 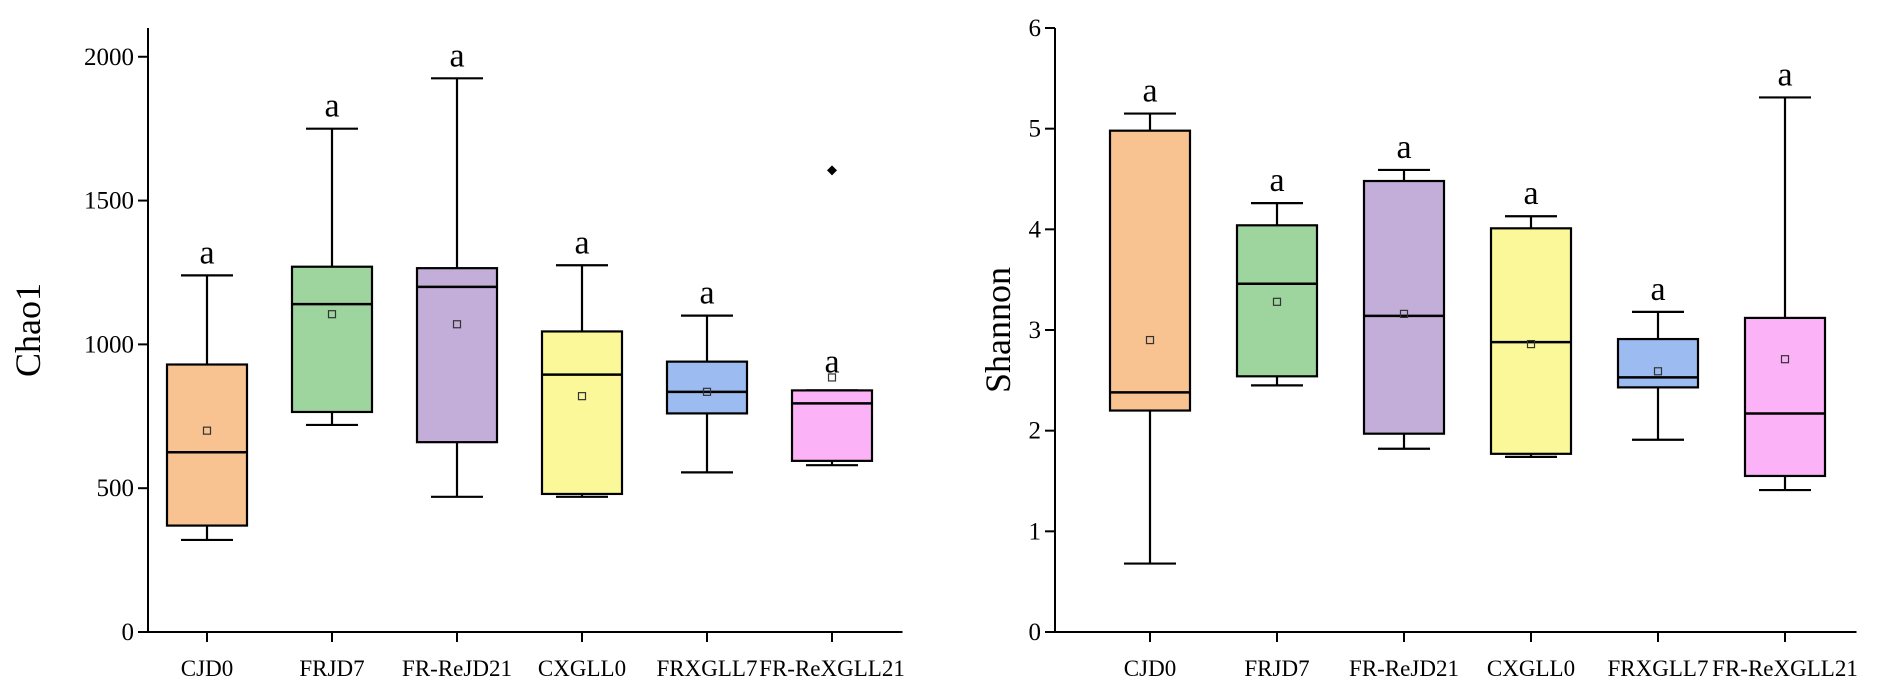 What do you see at coordinates (331, 668) in the screenshot?
I see `chao1-category-label: FRJD7` at bounding box center [331, 668].